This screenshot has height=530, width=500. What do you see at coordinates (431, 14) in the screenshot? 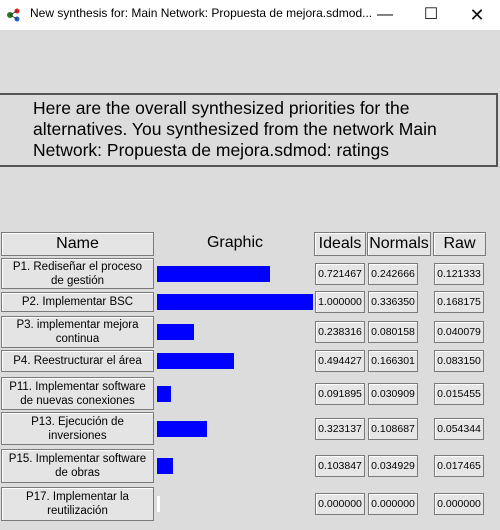
I see `maximize-button: ☐` at bounding box center [431, 14].